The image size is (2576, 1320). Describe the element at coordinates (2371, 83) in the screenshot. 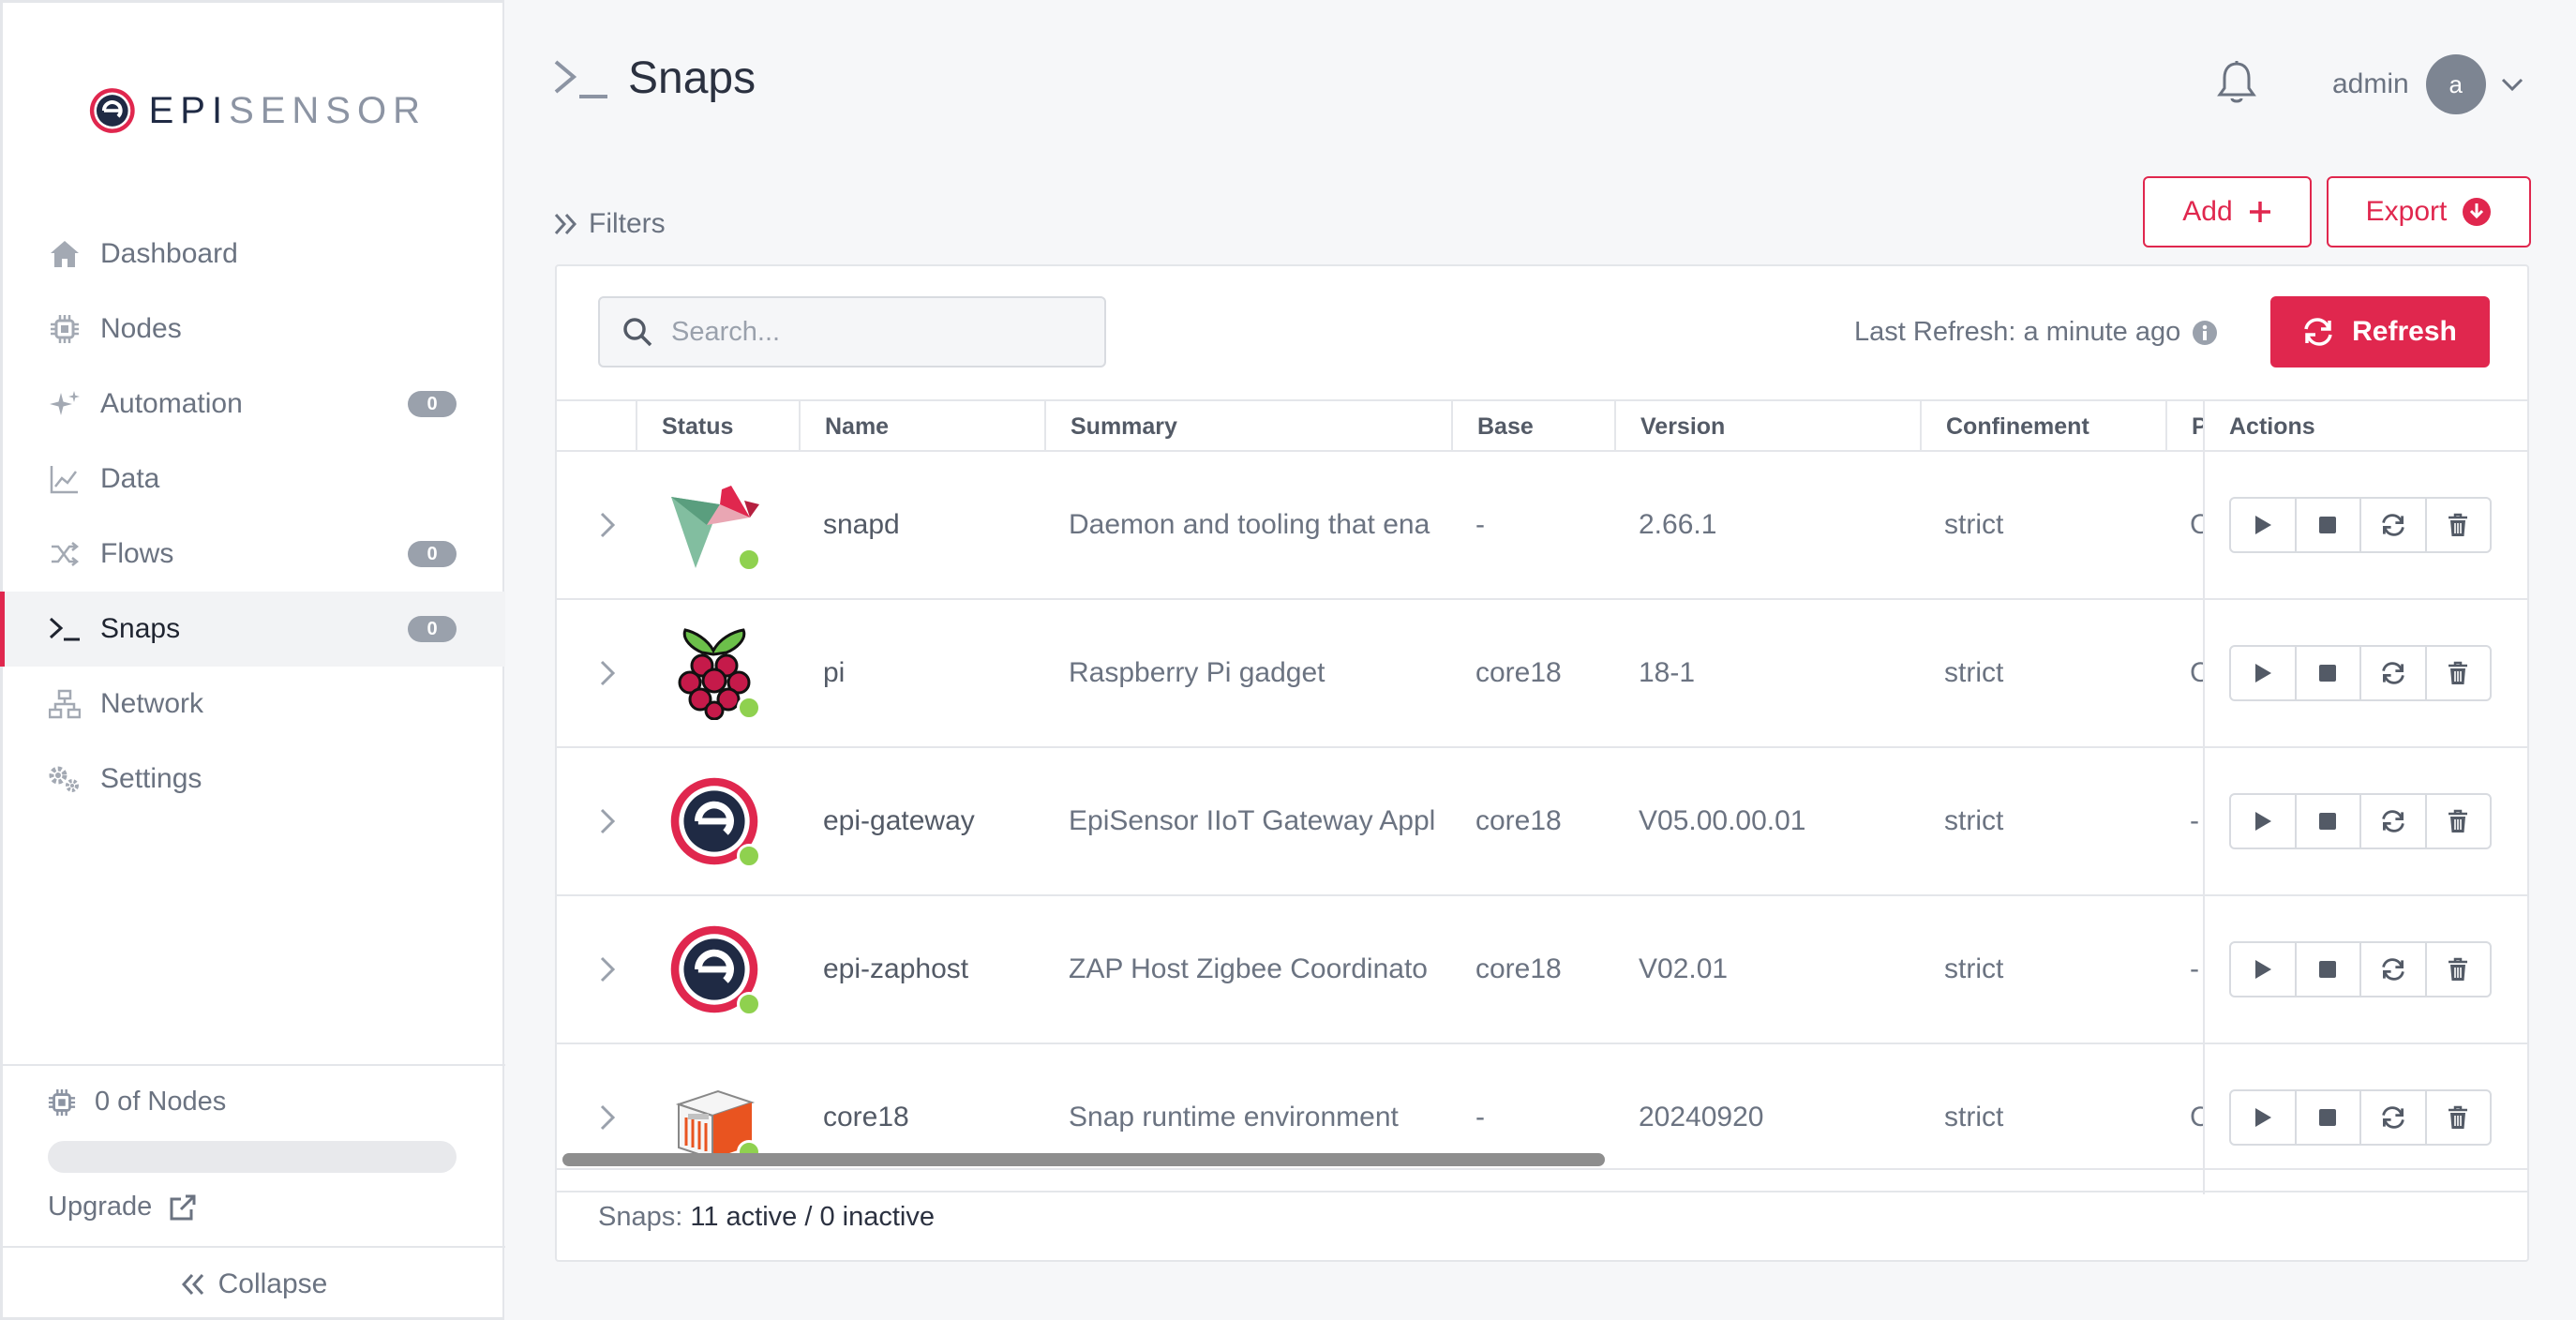

I see `username: admin` at that location.